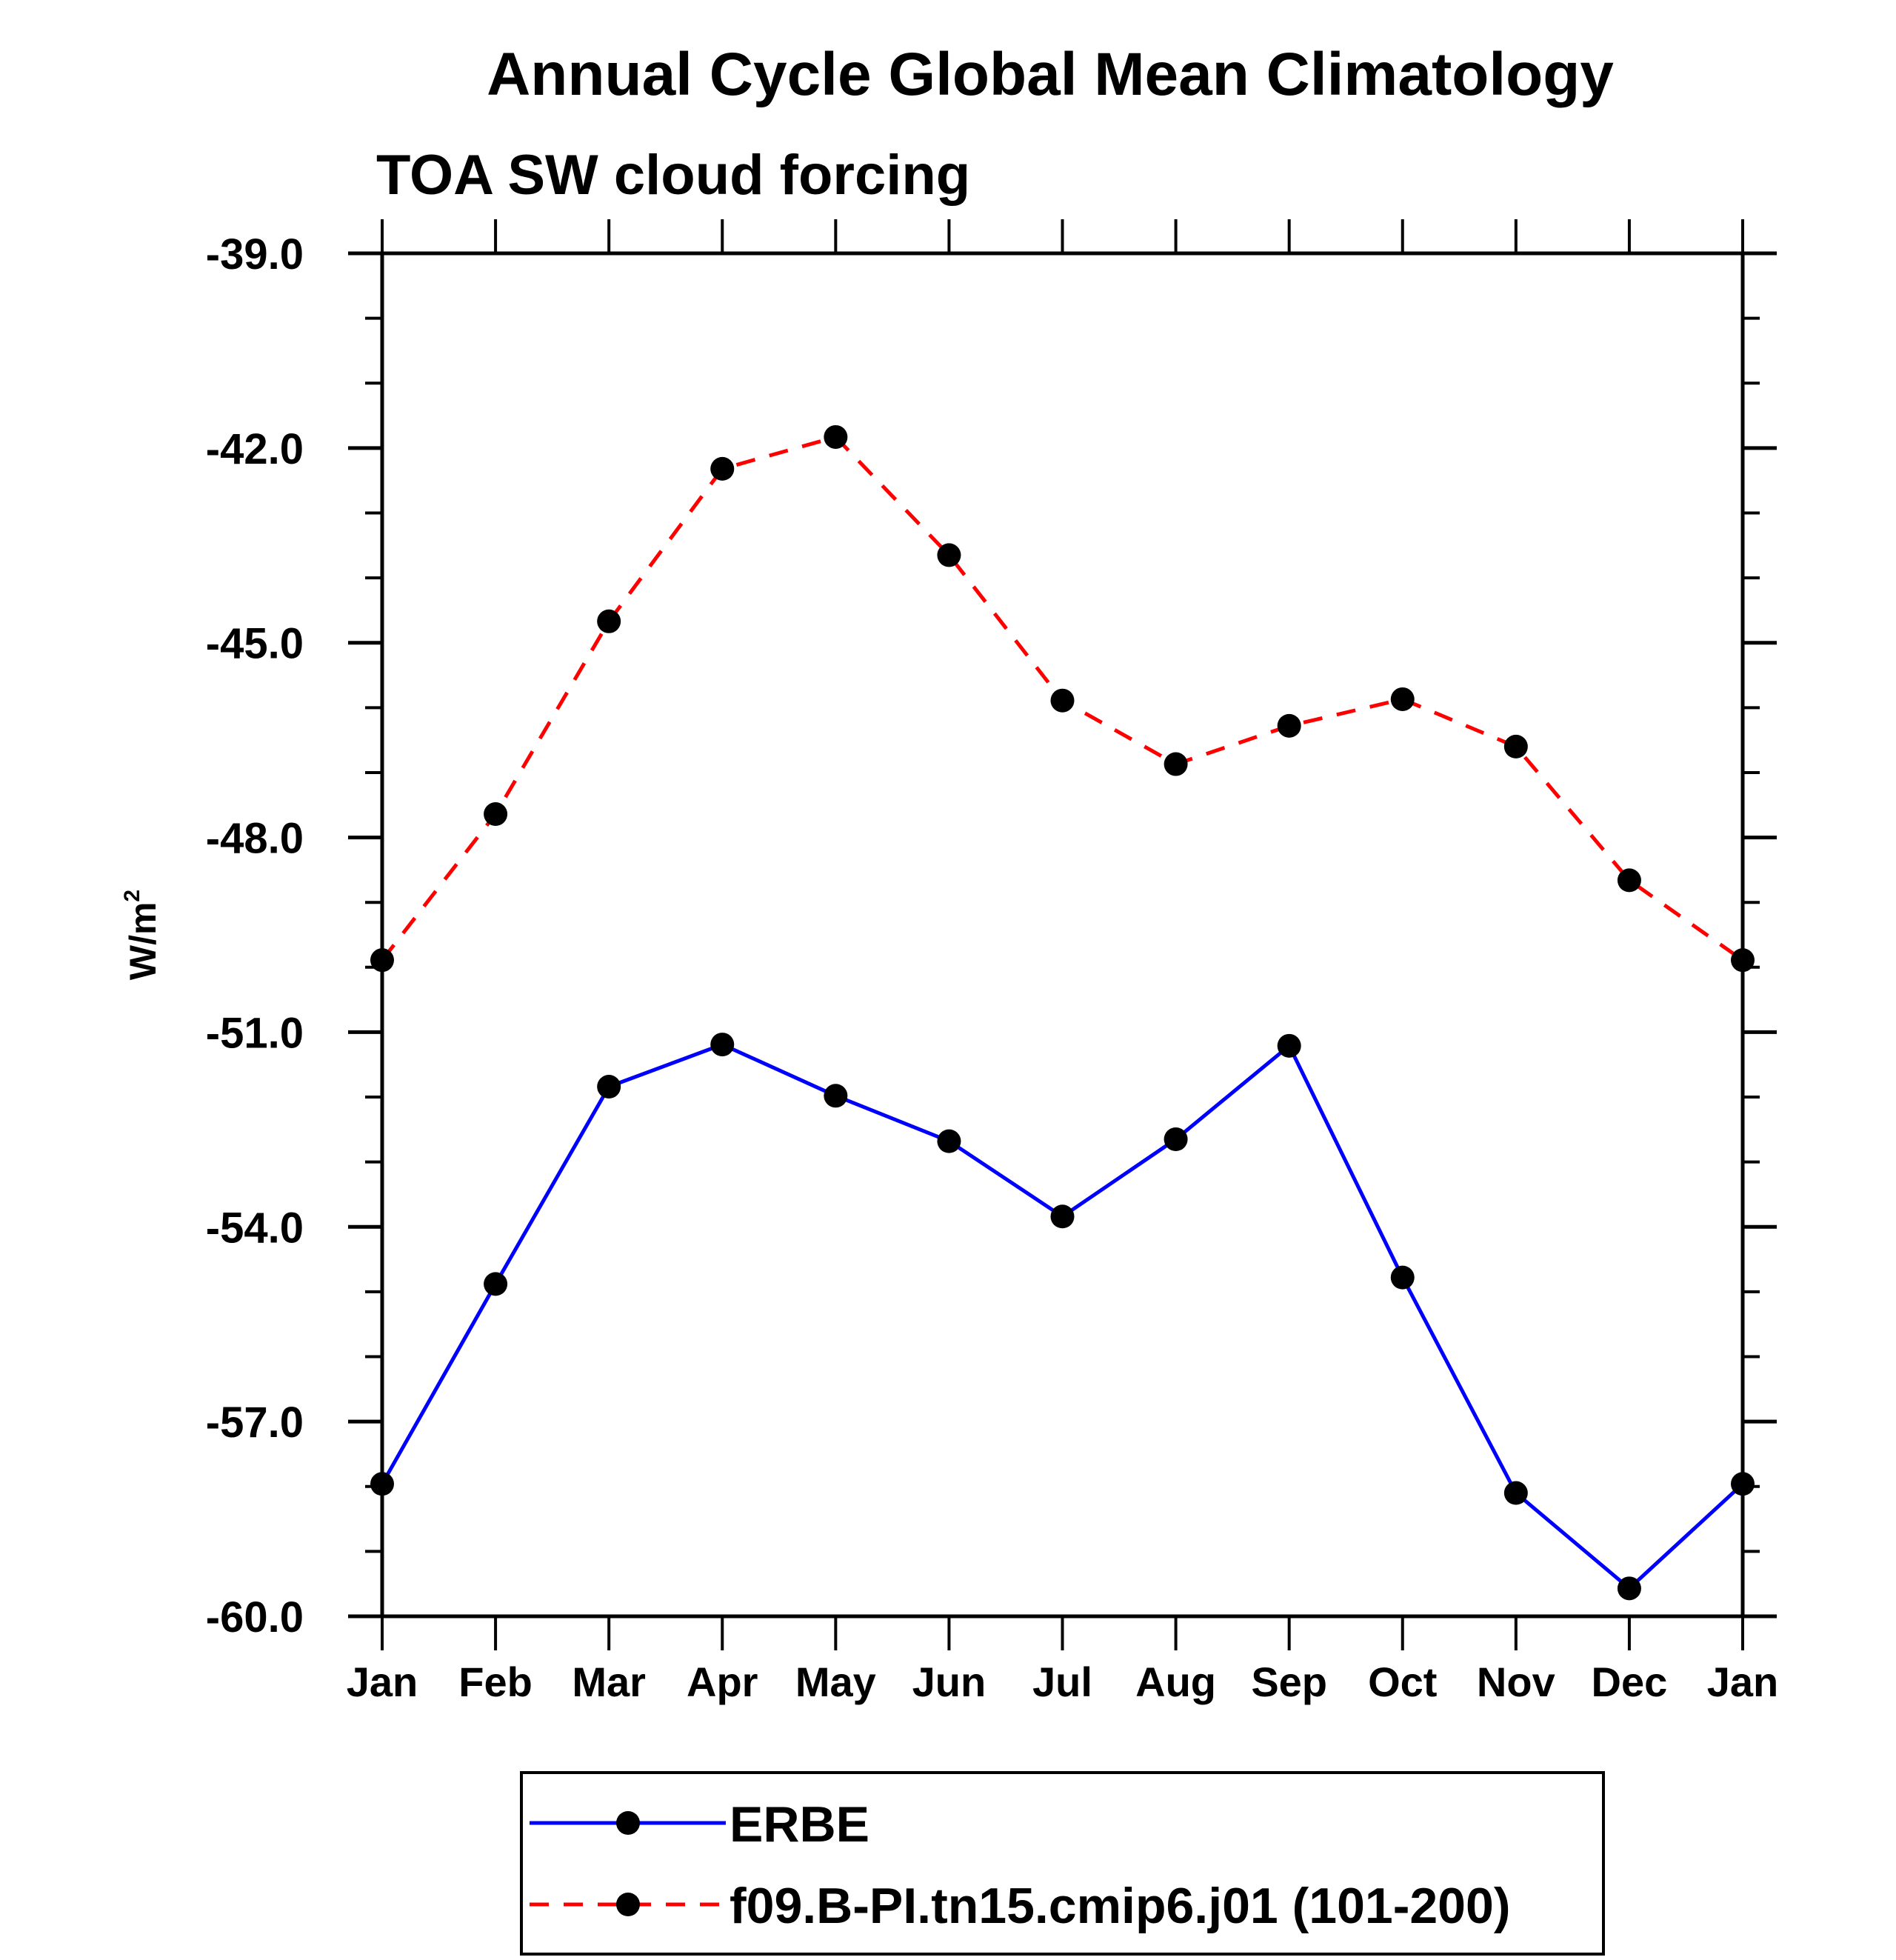  I want to click on x-tick-label: Oct, so click(1402, 1682).